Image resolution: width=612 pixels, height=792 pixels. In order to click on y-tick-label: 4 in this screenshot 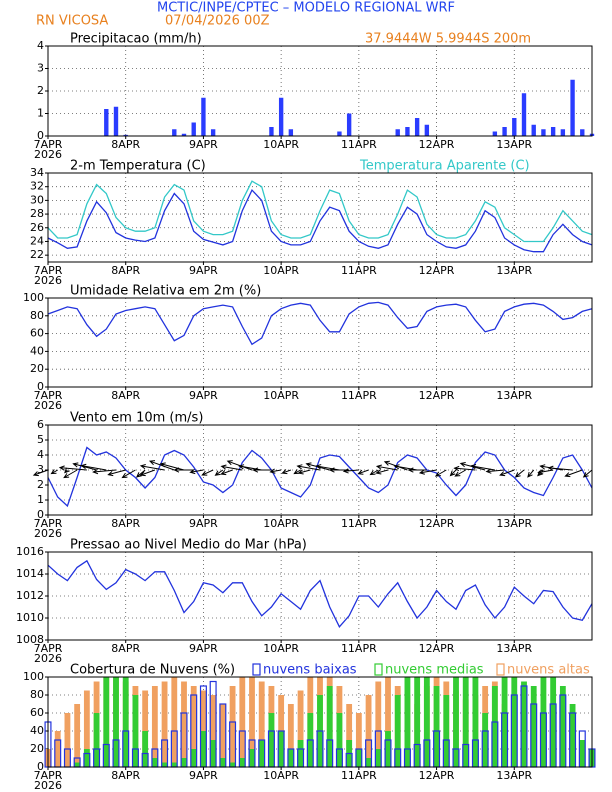, I will do `click(40, 454)`.